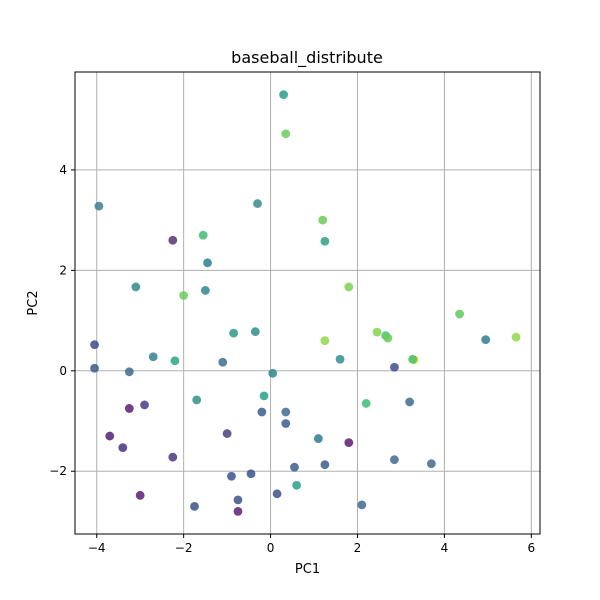 The height and width of the screenshot is (600, 600). I want to click on y-tick-label: 0, so click(63, 371).